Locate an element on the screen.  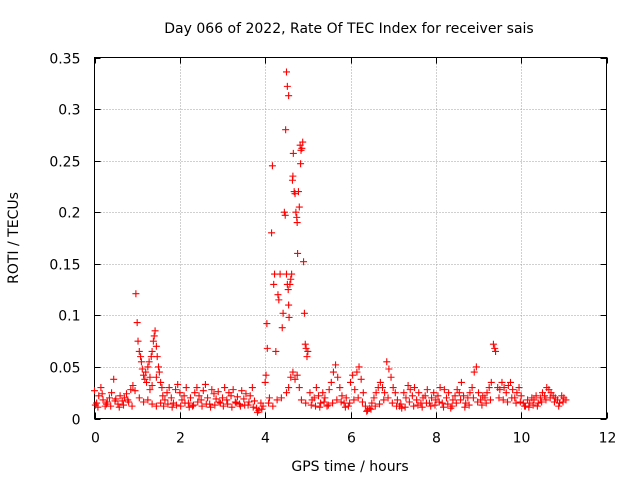
y-tick-label: 0.05 is located at coordinates (64, 369).